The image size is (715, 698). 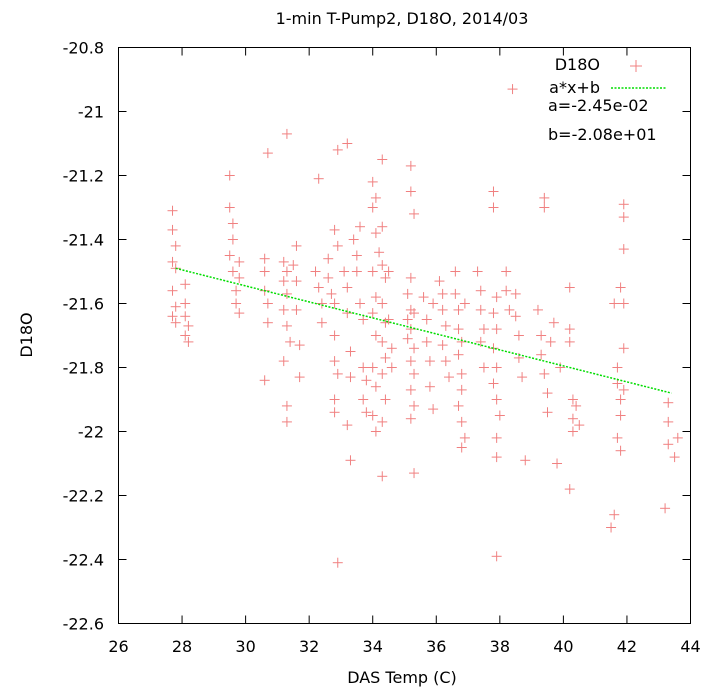 What do you see at coordinates (182, 646) in the screenshot?
I see `x-tick-label: 28` at bounding box center [182, 646].